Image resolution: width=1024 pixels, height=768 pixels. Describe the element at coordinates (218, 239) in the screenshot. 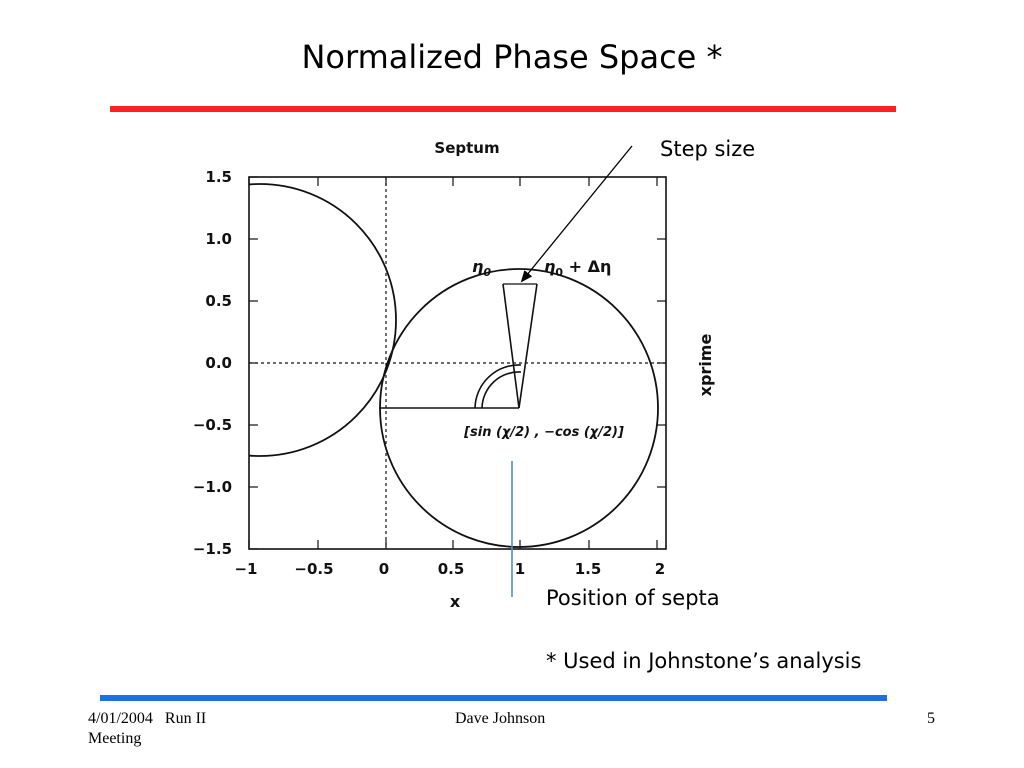

I see `y-tick-label: 1.0` at that location.